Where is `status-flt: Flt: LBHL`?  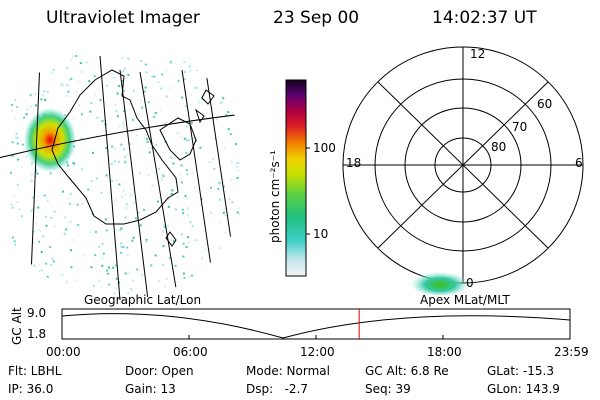
status-flt: Flt: LBHL is located at coordinates (35, 371).